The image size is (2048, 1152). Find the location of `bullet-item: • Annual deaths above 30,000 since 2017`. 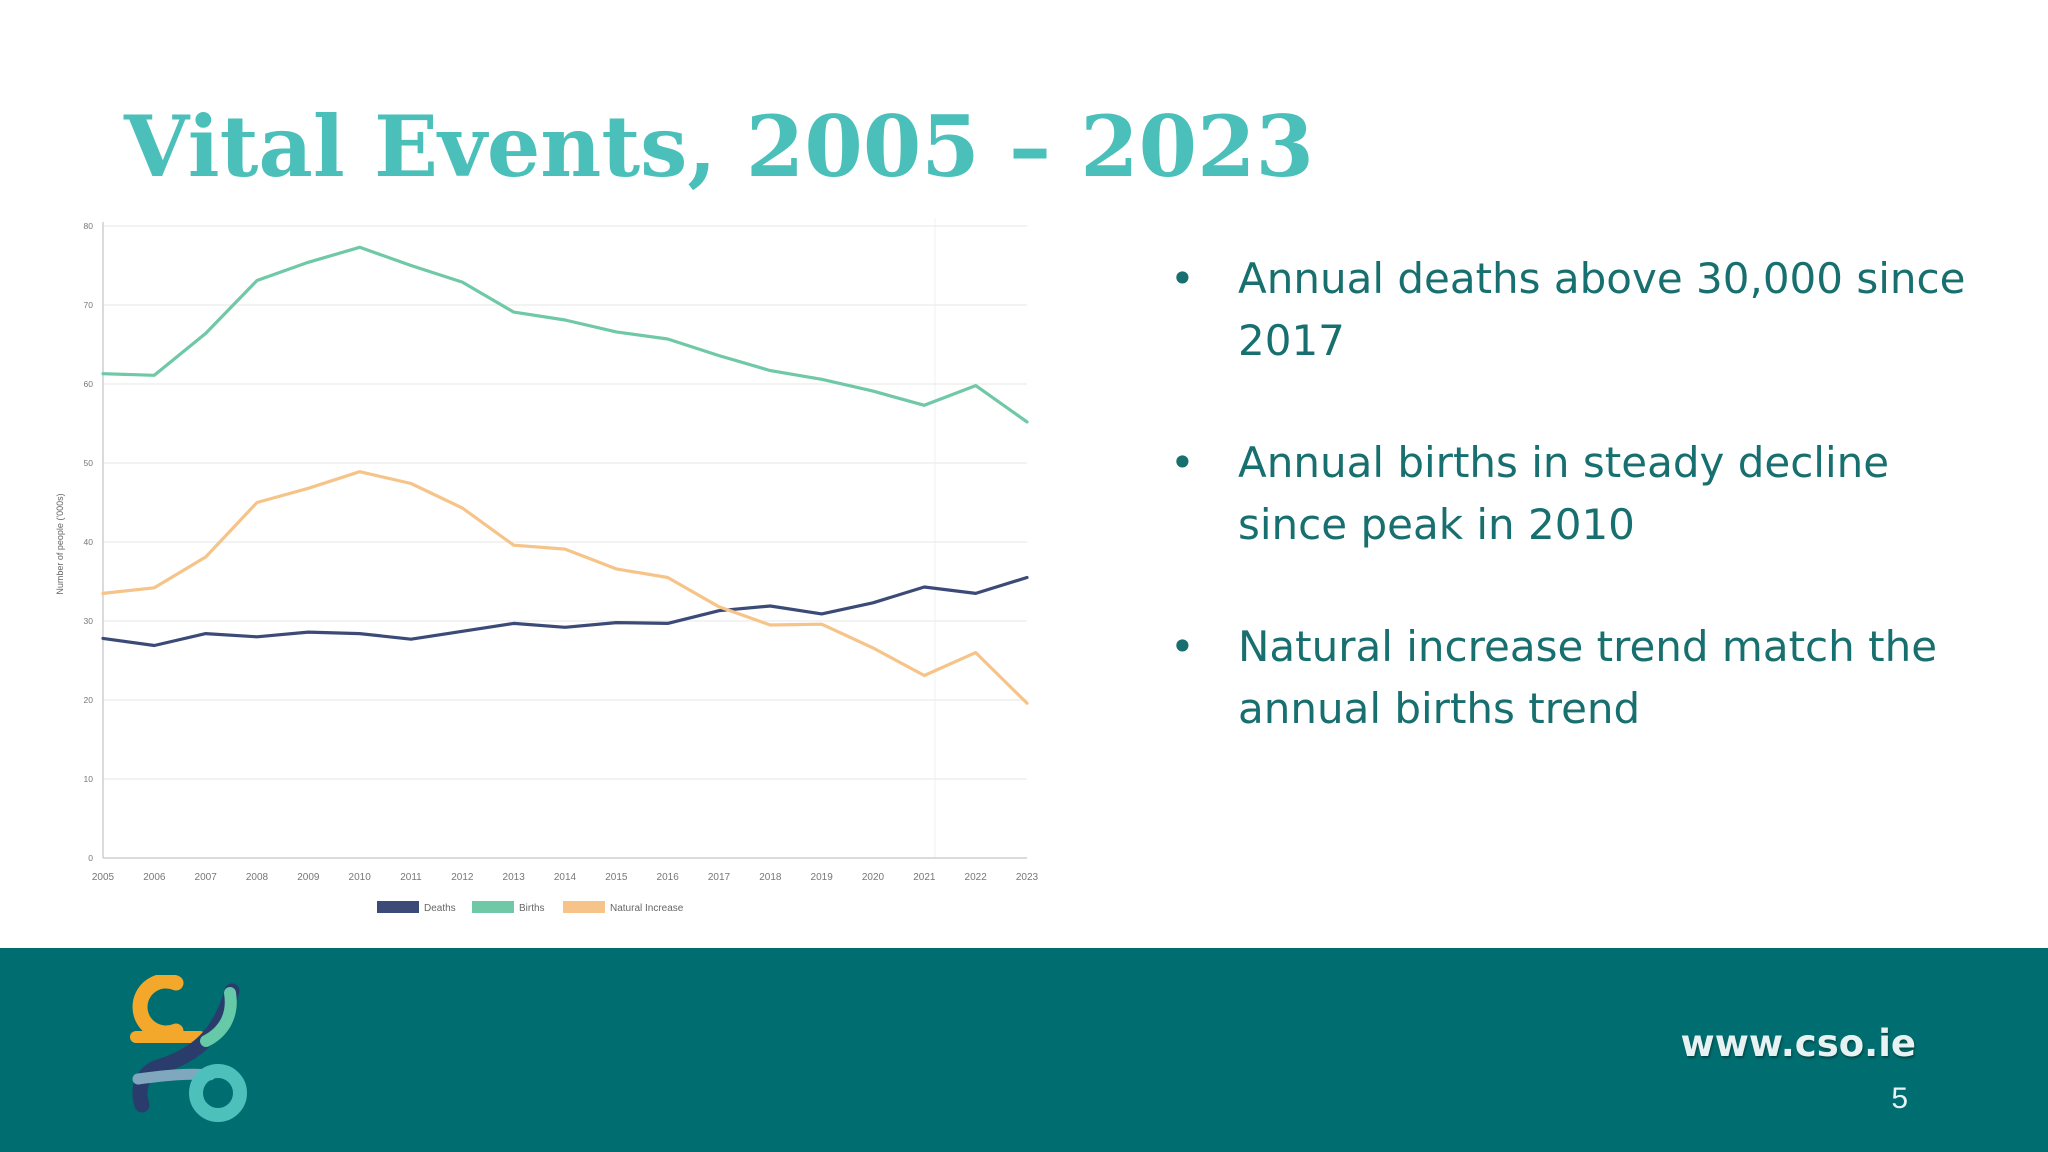

bullet-item: • Annual deaths above 30,000 since 2017 is located at coordinates (1588, 310).